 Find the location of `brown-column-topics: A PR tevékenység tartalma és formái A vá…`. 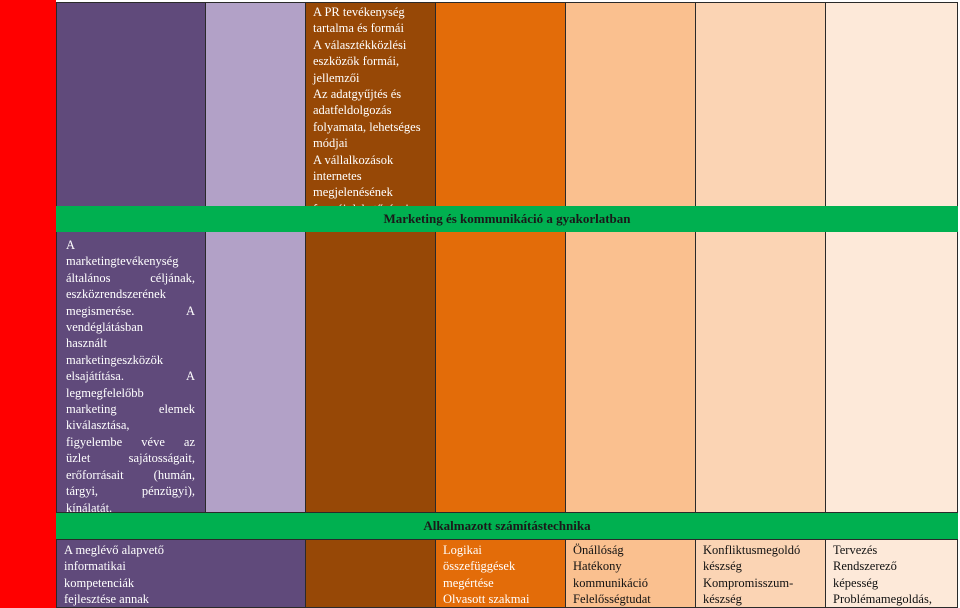

brown-column-topics: A PR tevékenység tartalma és formái A vá… is located at coordinates (374, 110).